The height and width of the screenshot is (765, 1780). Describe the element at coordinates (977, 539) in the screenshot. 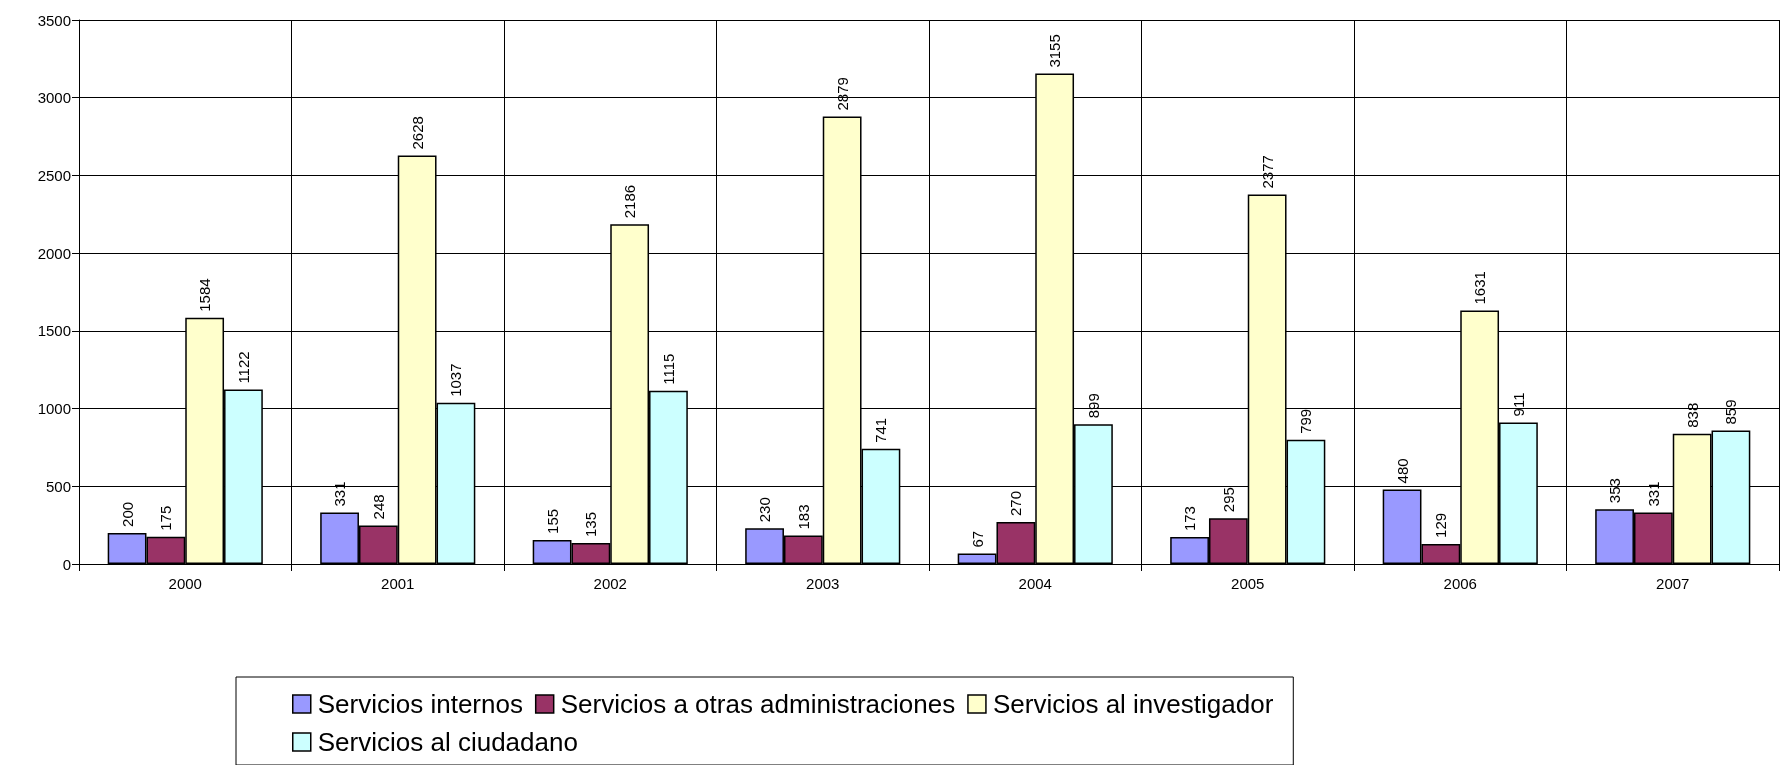

I see `data-label: 67` at that location.